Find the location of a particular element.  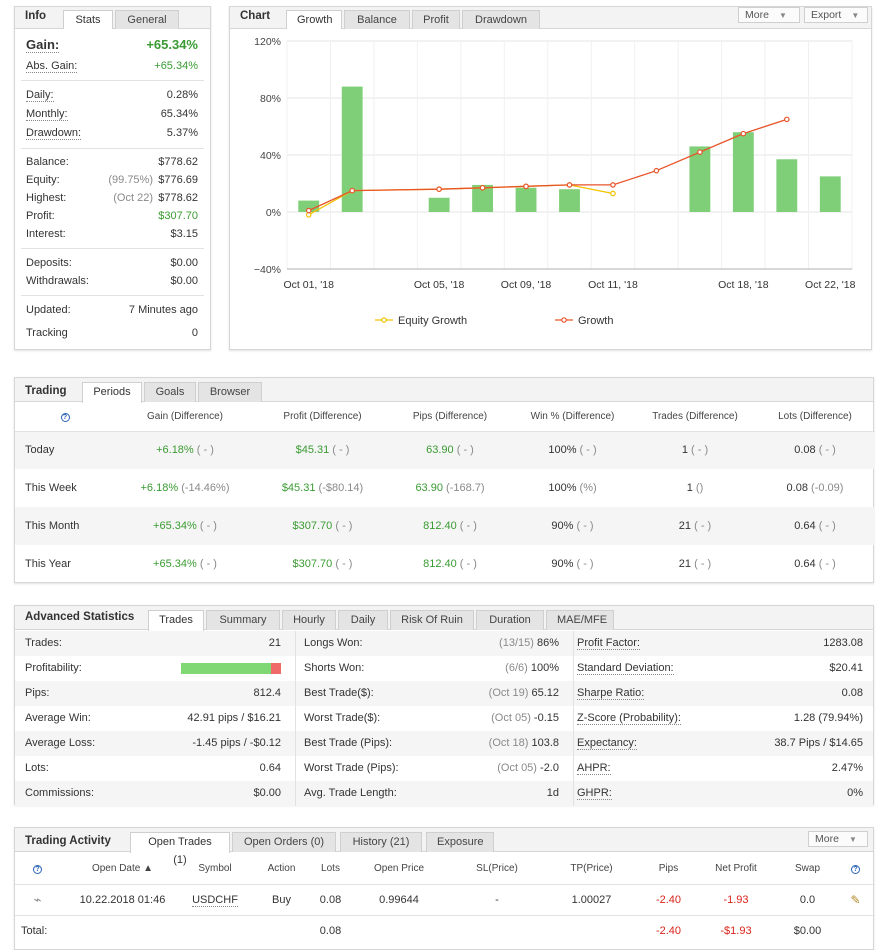

stat-note: (6/6) is located at coordinates (516, 668).